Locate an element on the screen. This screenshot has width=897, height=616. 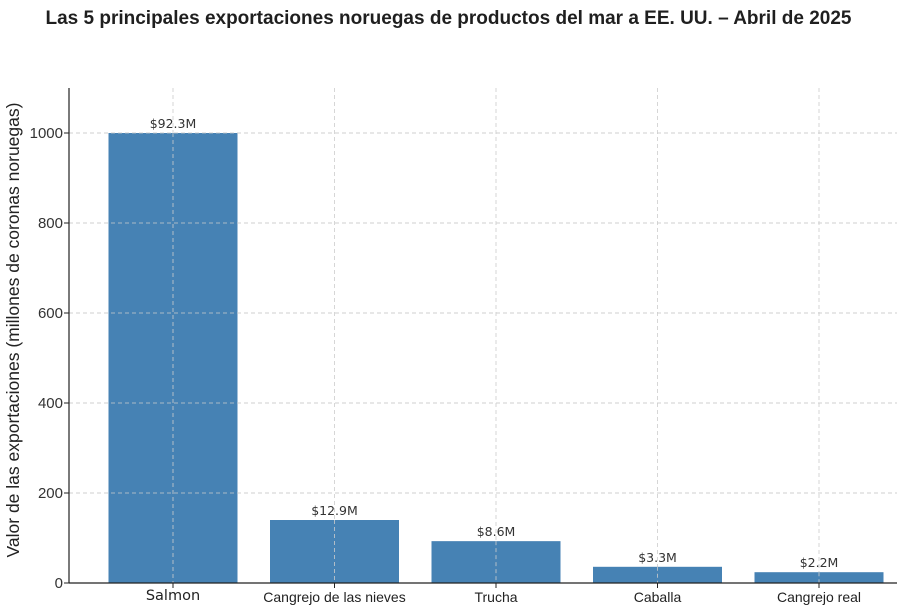
data-label: $92.3M is located at coordinates (173, 123).